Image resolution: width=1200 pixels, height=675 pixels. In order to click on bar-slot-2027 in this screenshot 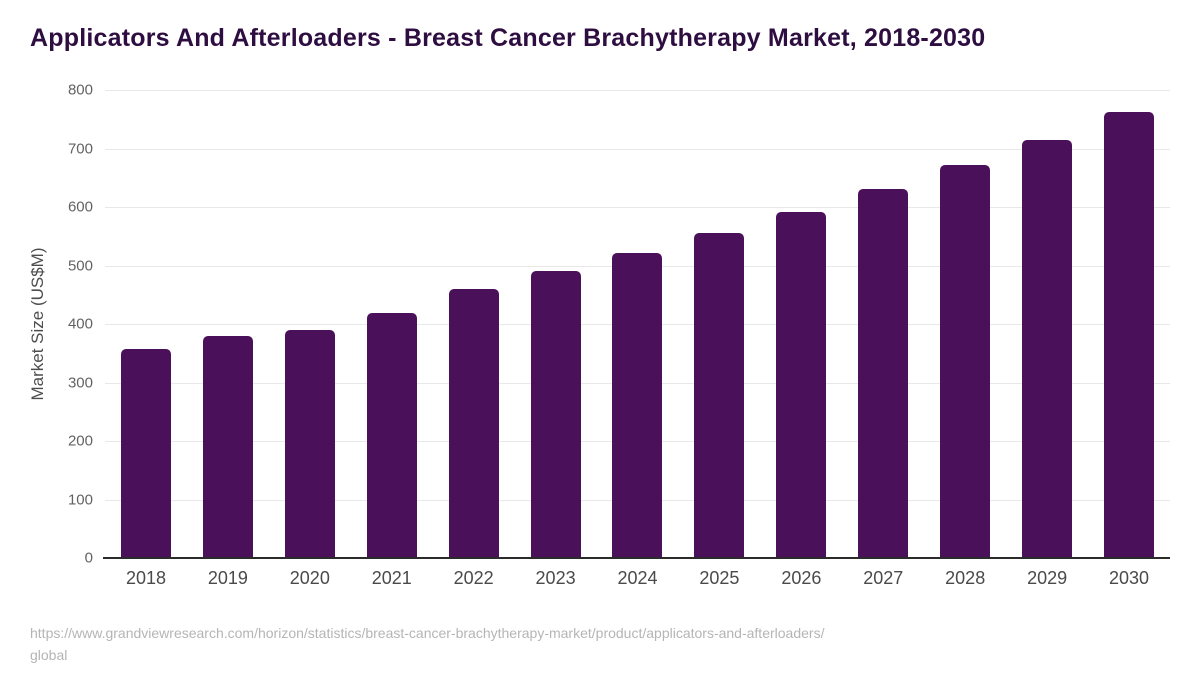, I will do `click(883, 324)`.